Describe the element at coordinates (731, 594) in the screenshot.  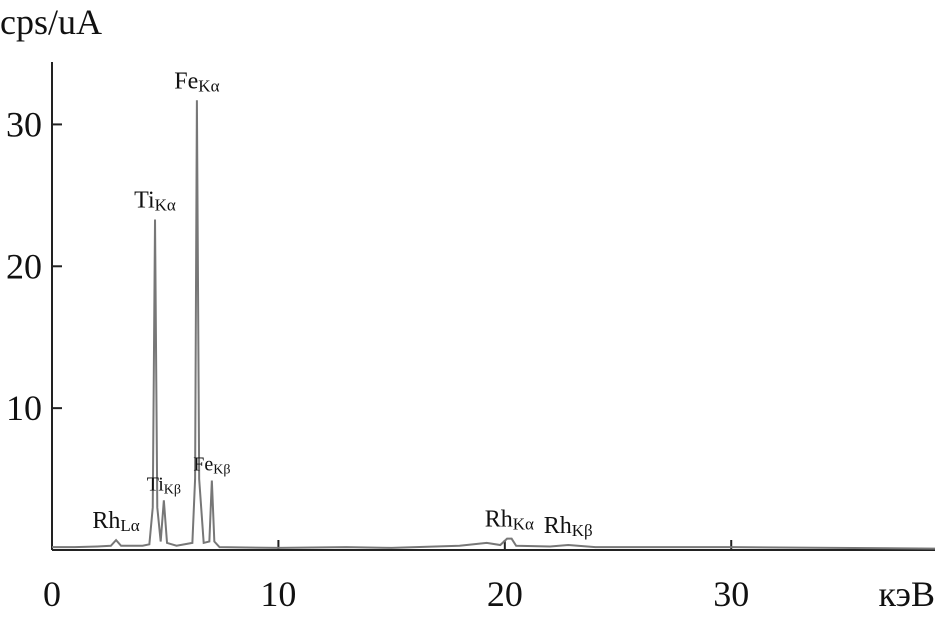
I see `x-tick-label: 30` at that location.